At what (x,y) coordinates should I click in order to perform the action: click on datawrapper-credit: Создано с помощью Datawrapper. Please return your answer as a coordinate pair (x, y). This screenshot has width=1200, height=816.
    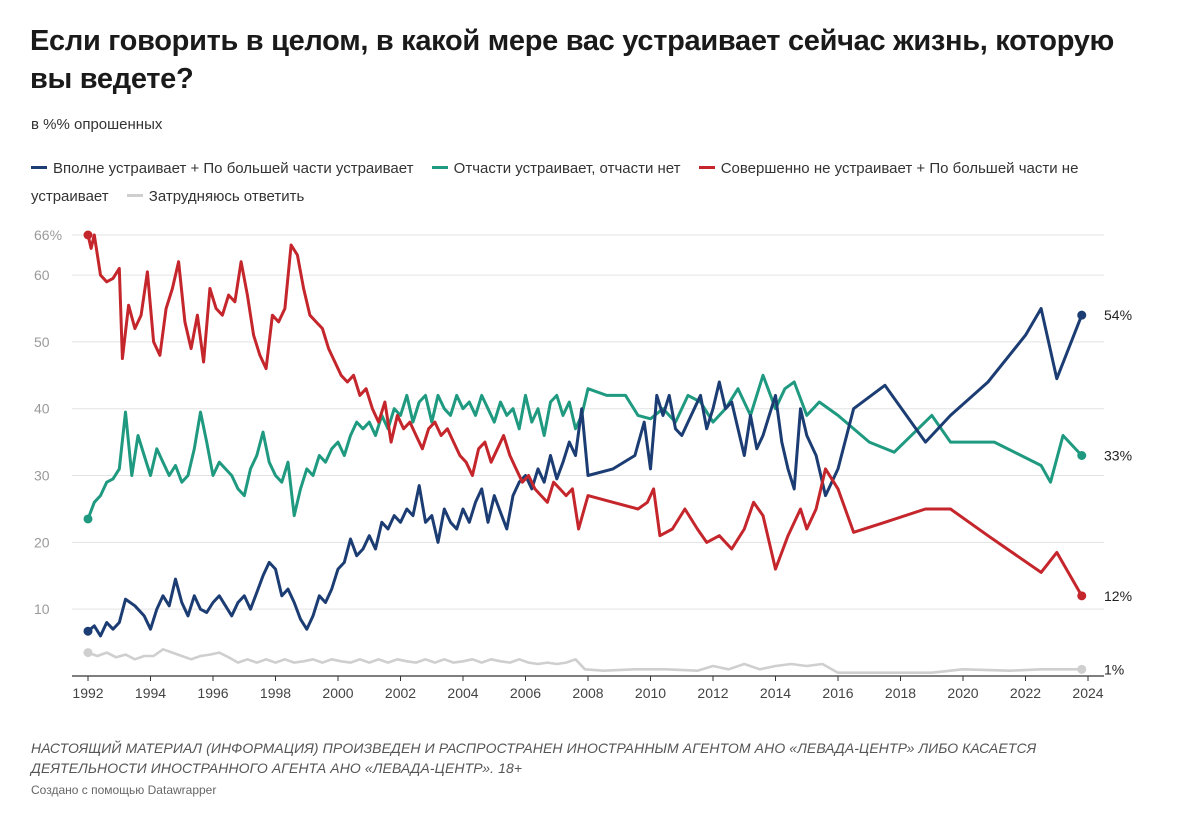
    Looking at the image, I should click on (124, 790).